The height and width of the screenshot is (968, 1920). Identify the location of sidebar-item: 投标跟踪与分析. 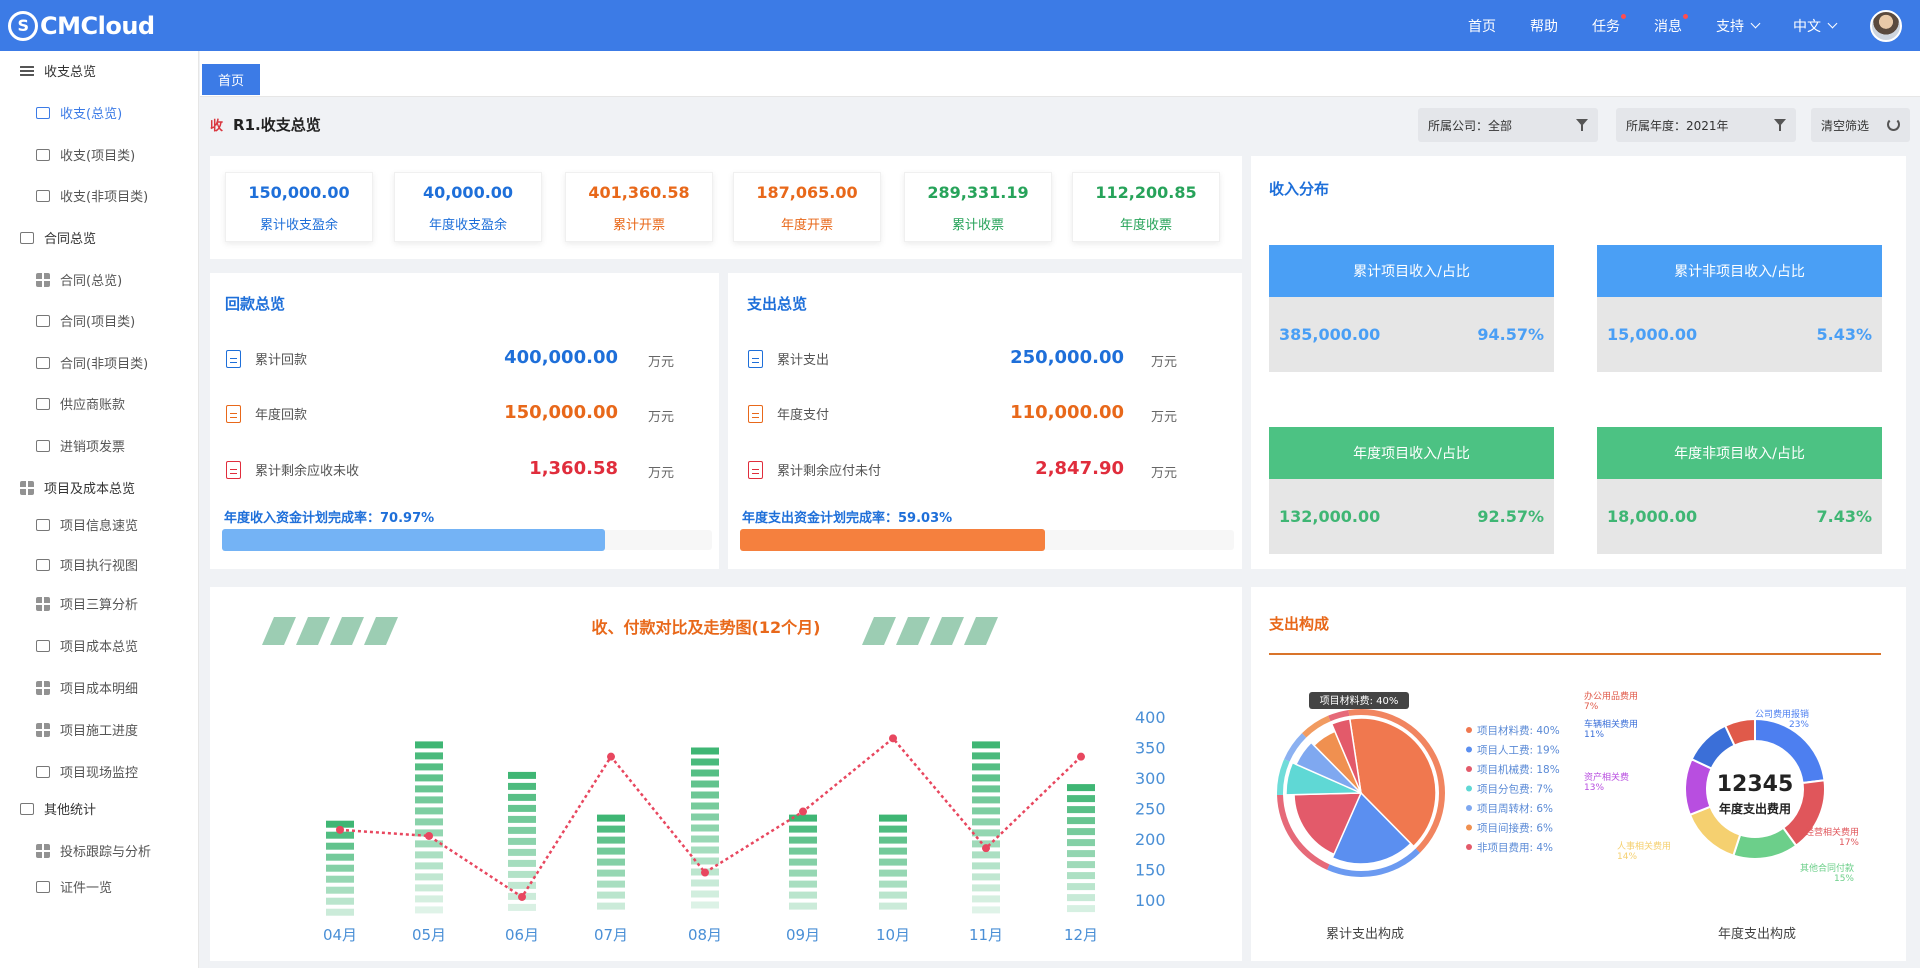
(93, 850).